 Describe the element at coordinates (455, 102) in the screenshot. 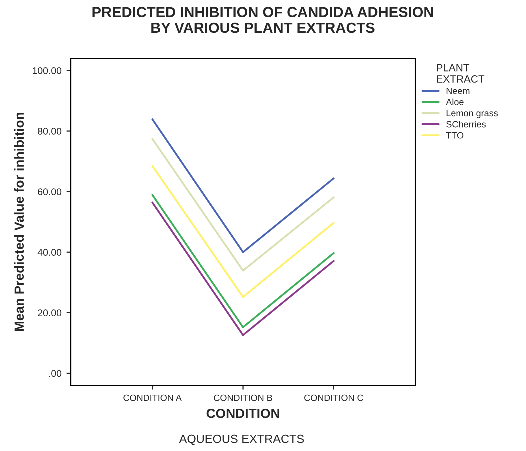

I see `legend-label: Aloe` at that location.